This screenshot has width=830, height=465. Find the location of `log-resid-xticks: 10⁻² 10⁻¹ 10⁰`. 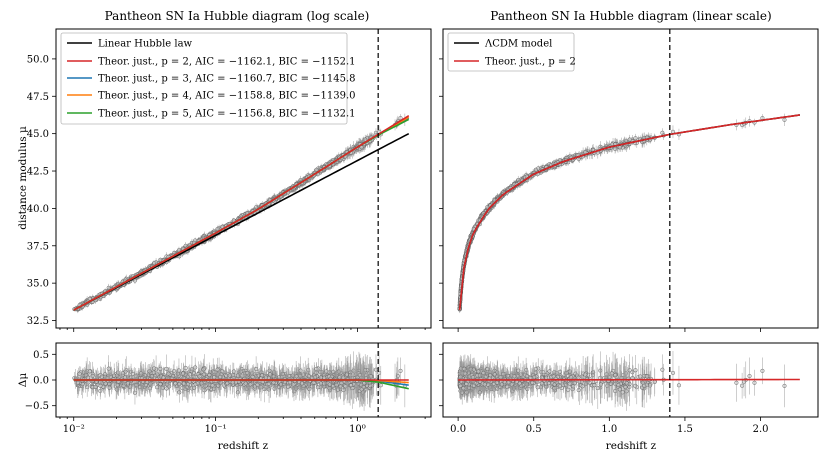

log-resid-xticks: 10⁻² 10⁻¹ 10⁰ is located at coordinates (242, 426).